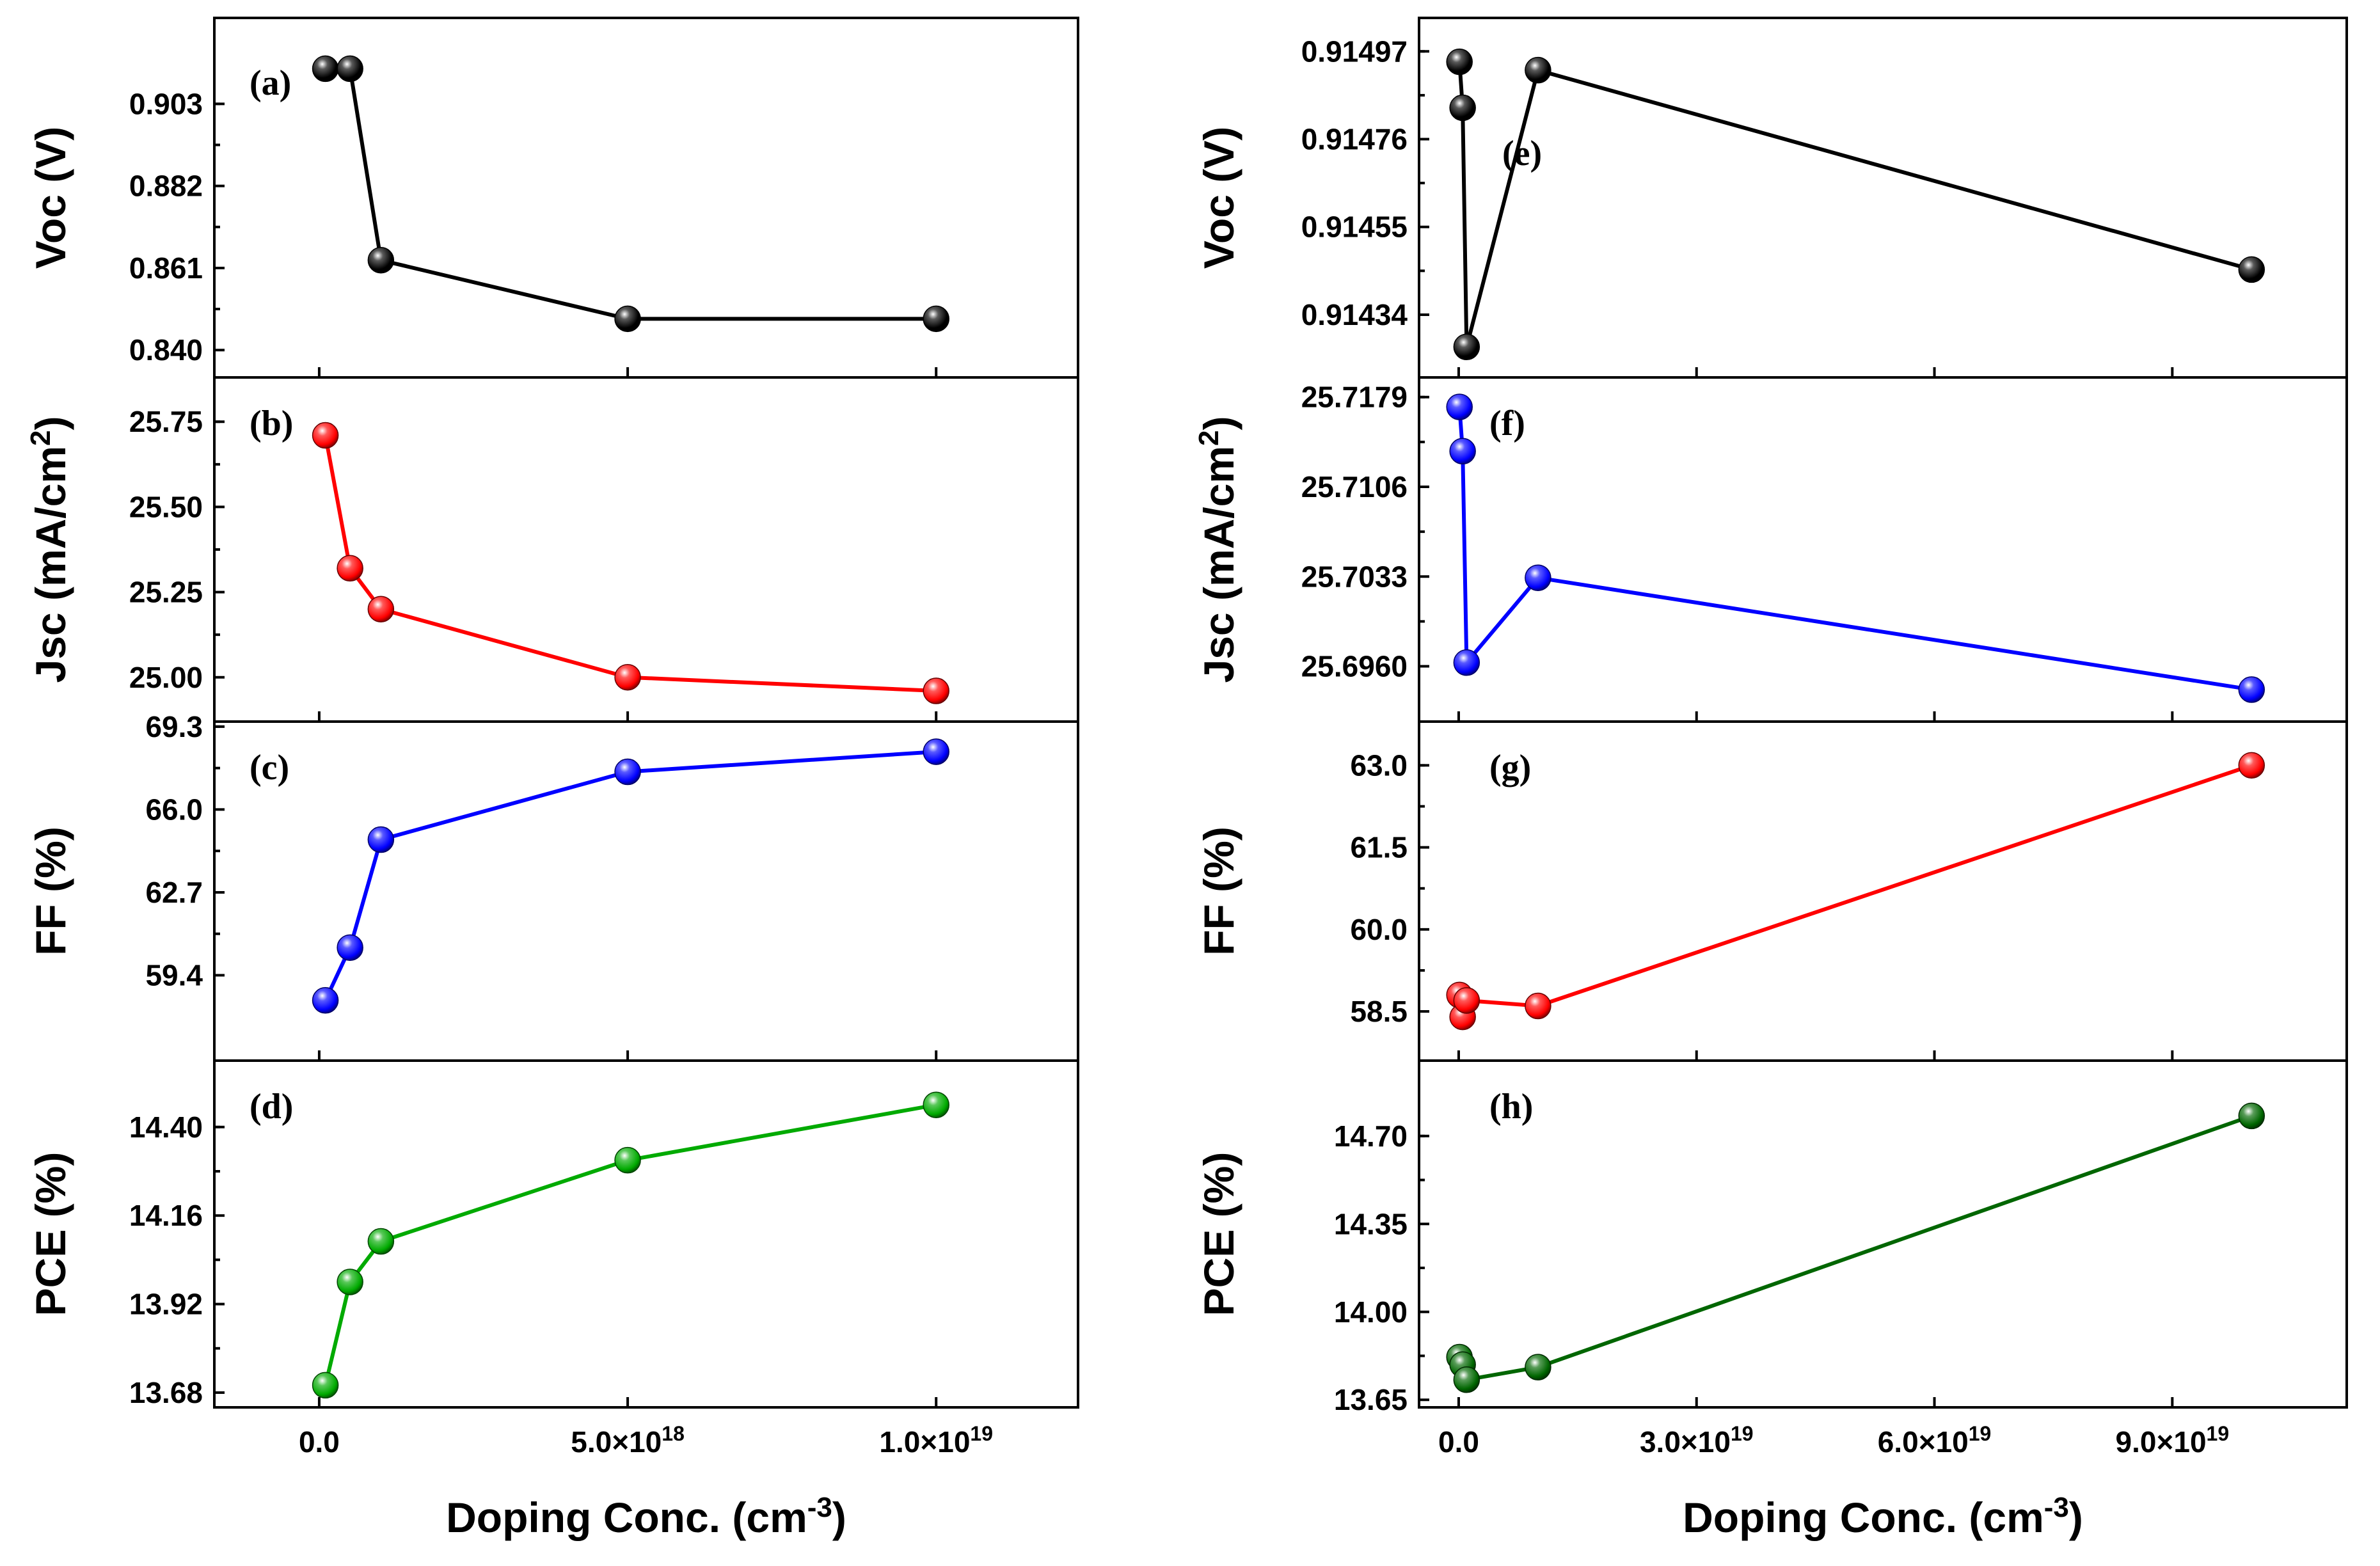 Image resolution: width=2380 pixels, height=1566 pixels. I want to click on y-axis-label-sup: 2, so click(40, 437).